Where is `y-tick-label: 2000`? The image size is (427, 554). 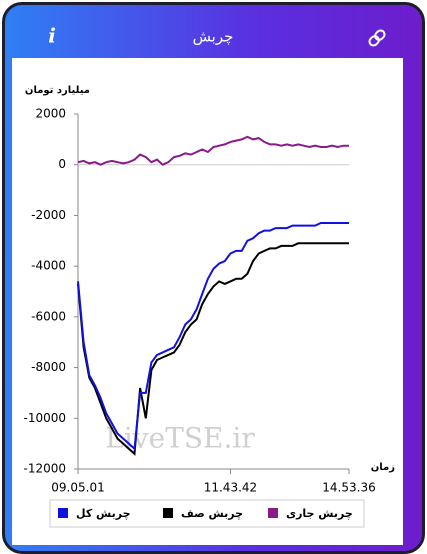
y-tick-label: 2000 is located at coordinates (50, 114).